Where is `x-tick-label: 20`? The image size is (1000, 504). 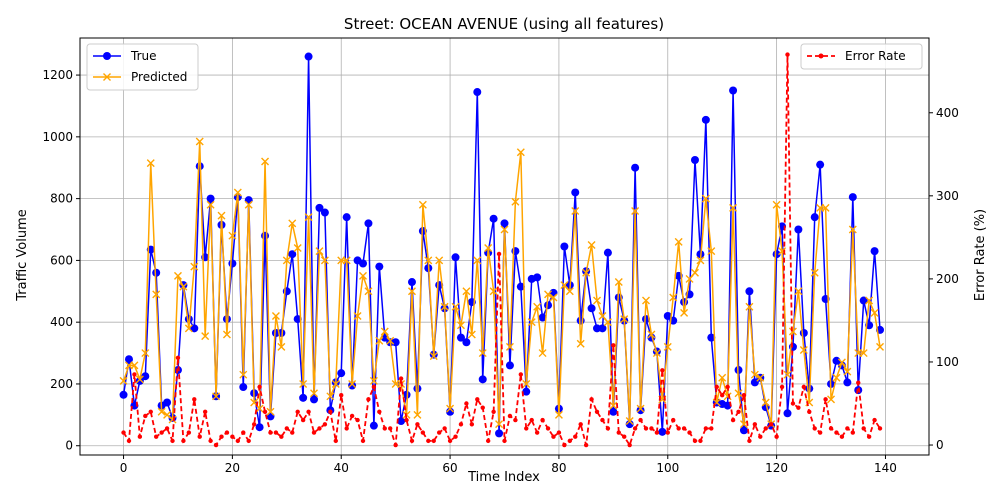 x-tick-label: 20 is located at coordinates (232, 468).